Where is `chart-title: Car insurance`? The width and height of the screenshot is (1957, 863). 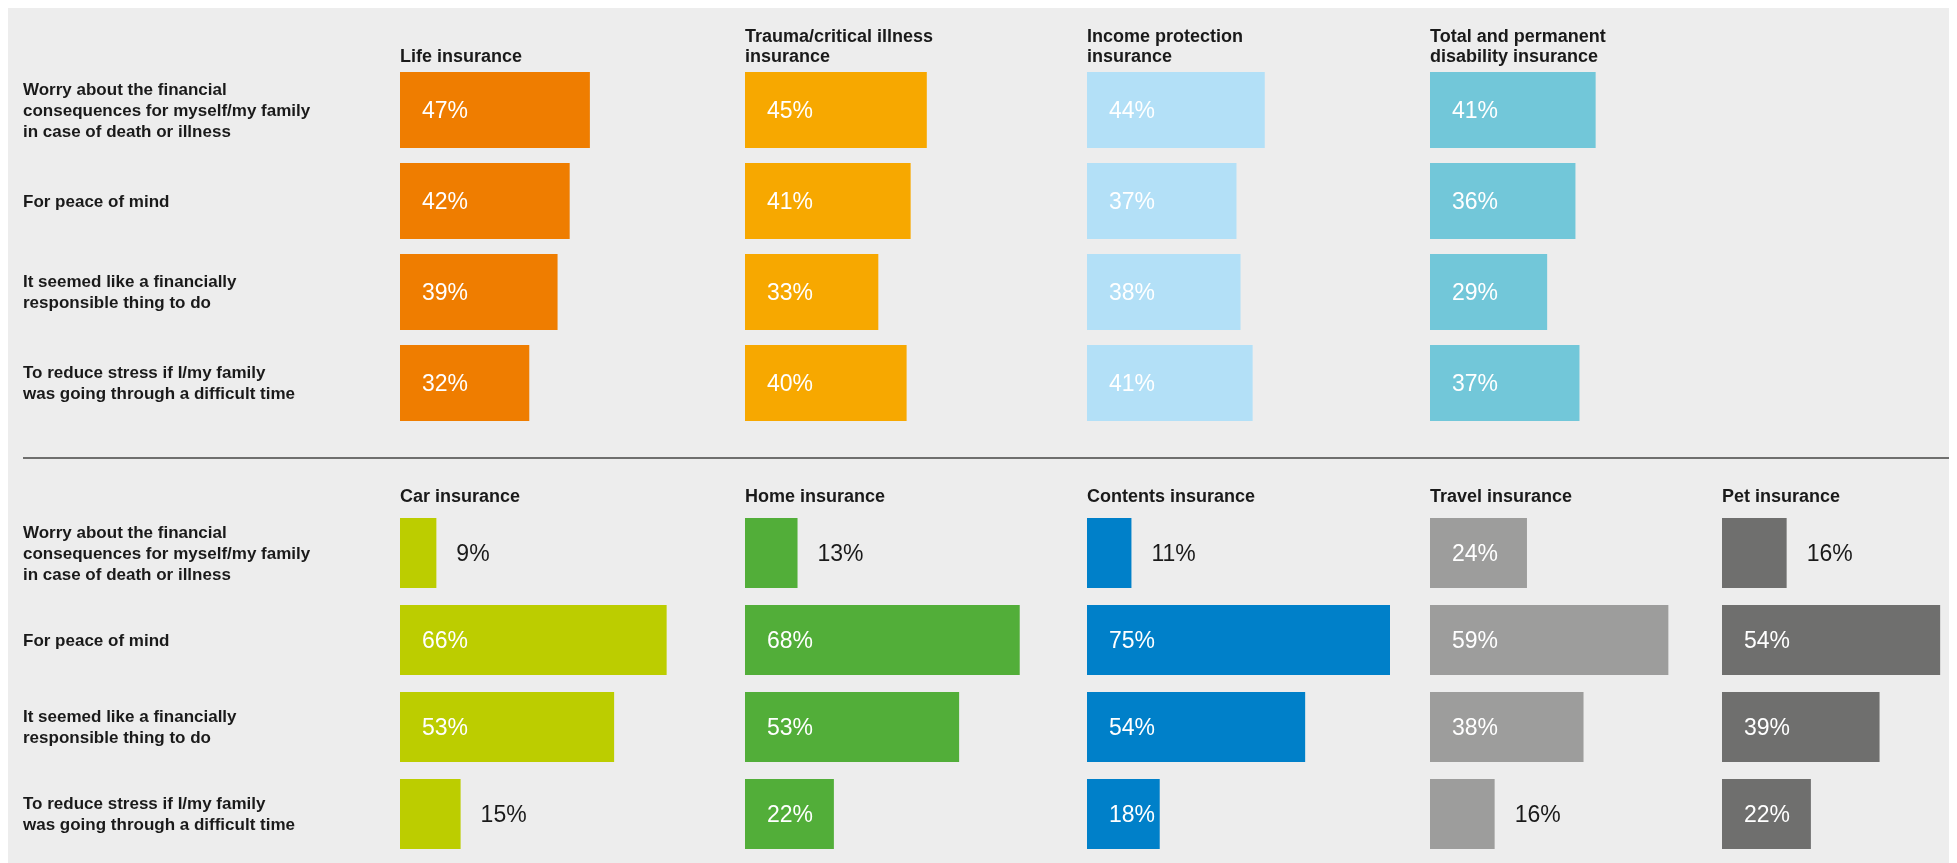
chart-title: Car insurance is located at coordinates (460, 496).